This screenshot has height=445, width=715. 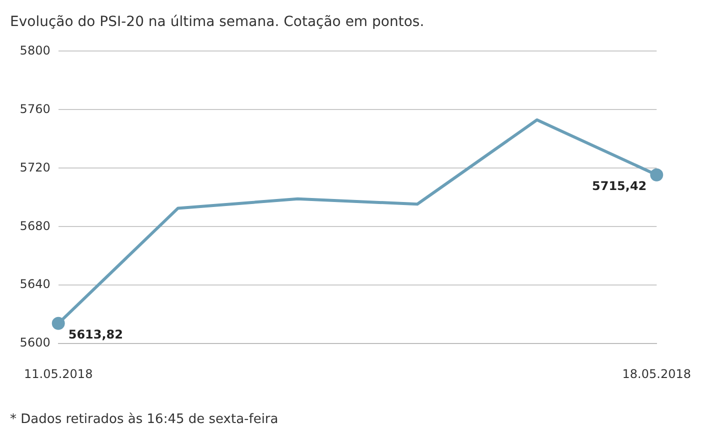 What do you see at coordinates (35, 167) in the screenshot?
I see `y-tick-label: 5720` at bounding box center [35, 167].